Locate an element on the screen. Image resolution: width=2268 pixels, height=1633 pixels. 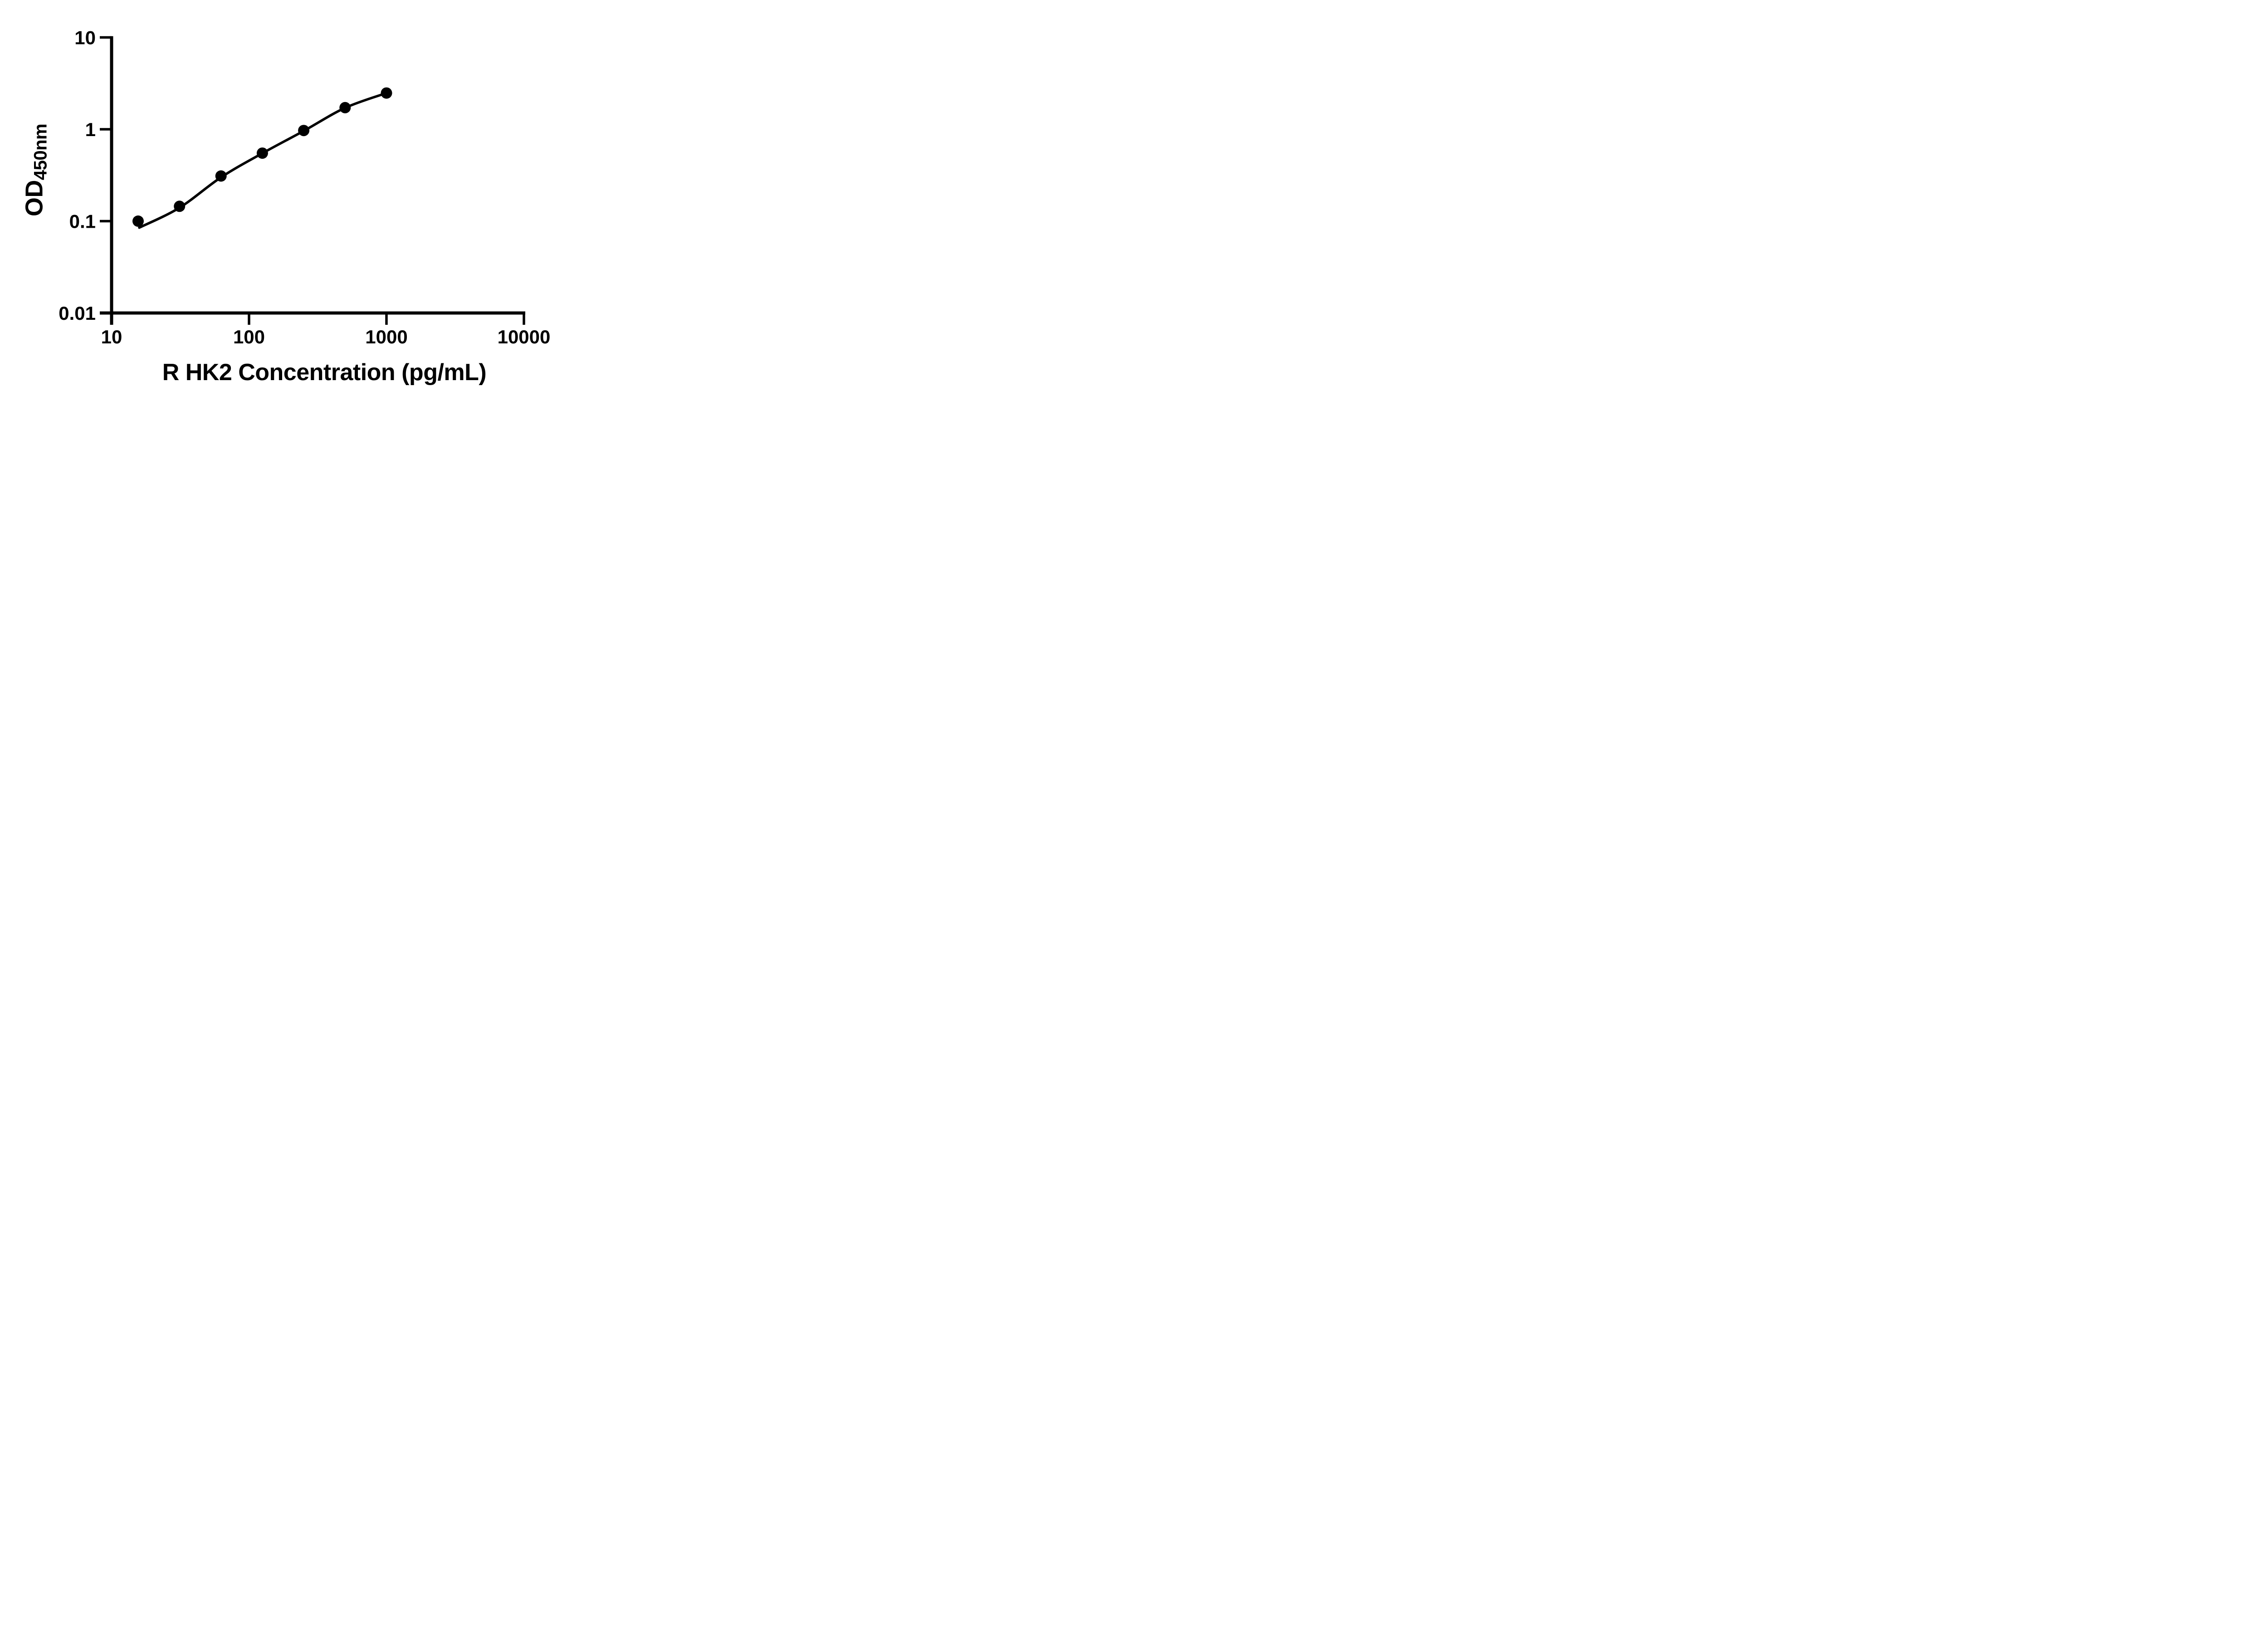
y-tick-label: 10 is located at coordinates (85, 38).